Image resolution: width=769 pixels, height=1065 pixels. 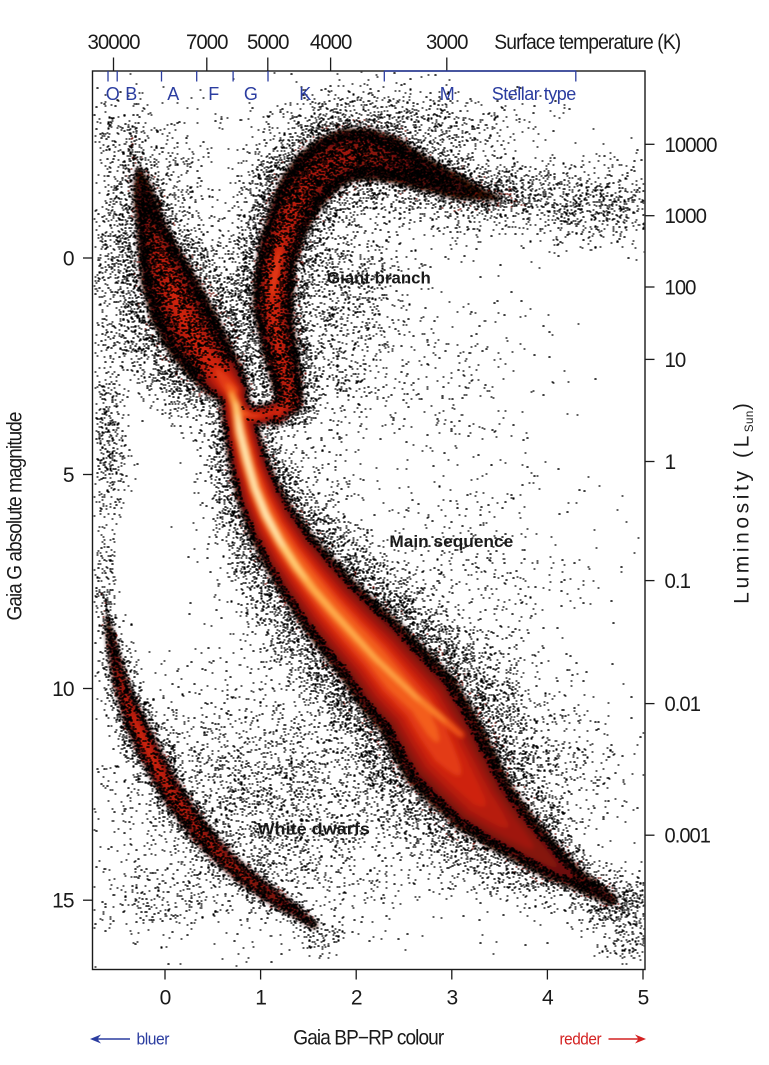 I want to click on svg-text: 2, so click(x=356, y=998).